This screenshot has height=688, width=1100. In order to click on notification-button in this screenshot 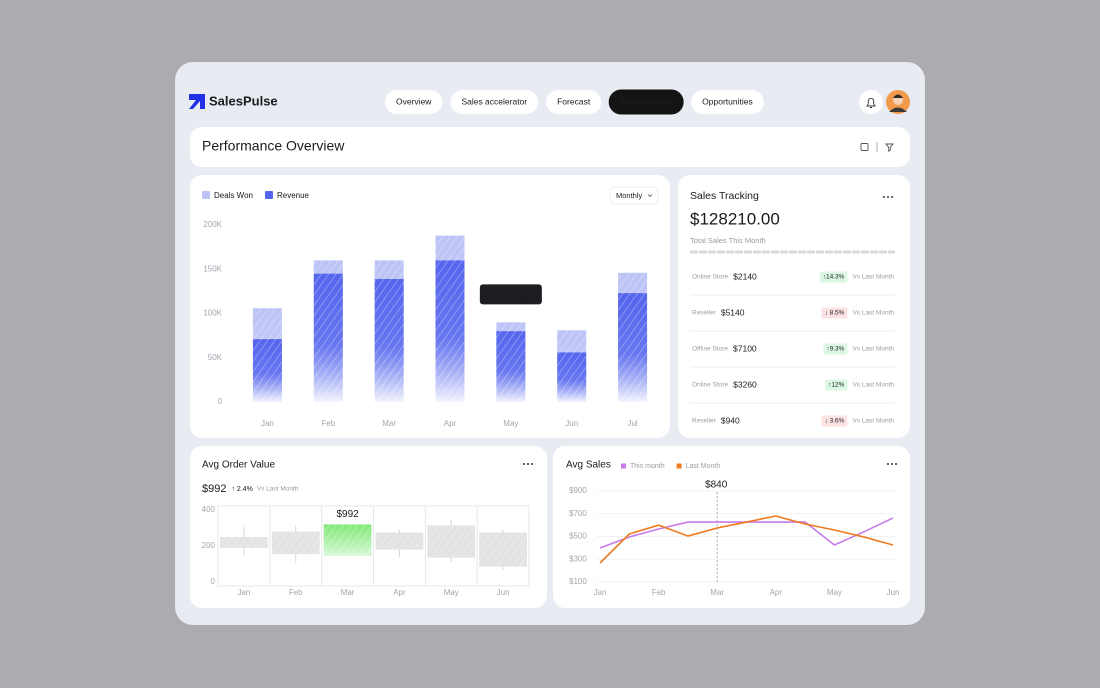, I will do `click(871, 102)`.